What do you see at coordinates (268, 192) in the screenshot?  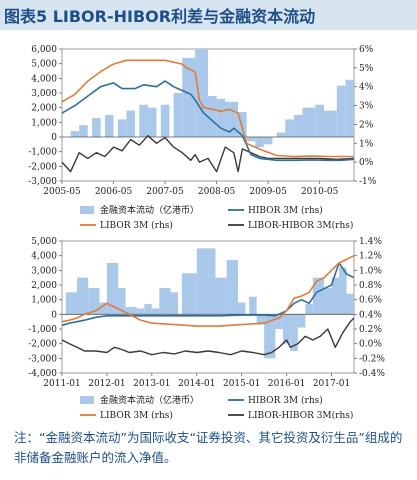 I see `x-tick-label: 2009-05` at bounding box center [268, 192].